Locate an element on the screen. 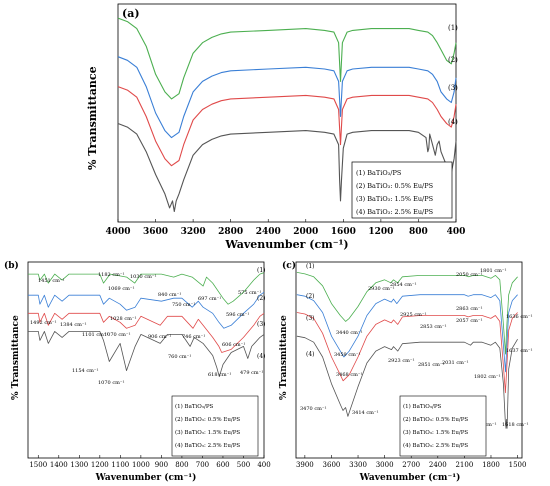  peak-annotation: 479 cm⁻¹ is located at coordinates (251, 373).